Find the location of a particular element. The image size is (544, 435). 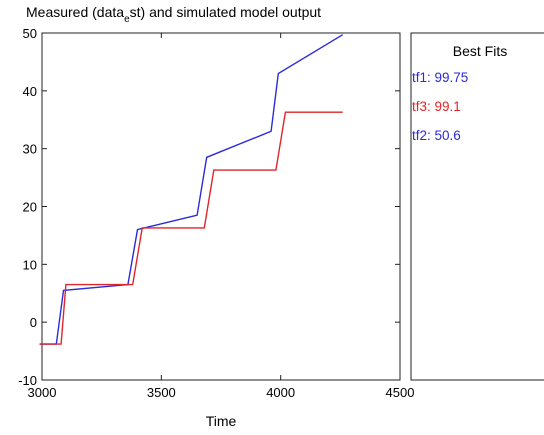

y-tick-label: 50 is located at coordinates (30, 33).